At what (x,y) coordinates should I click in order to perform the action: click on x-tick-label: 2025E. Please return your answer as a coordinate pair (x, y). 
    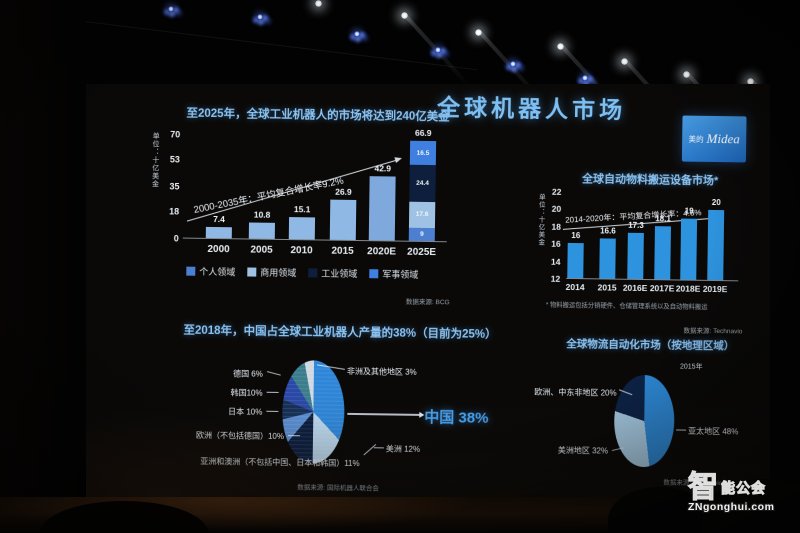
    Looking at the image, I should click on (422, 252).